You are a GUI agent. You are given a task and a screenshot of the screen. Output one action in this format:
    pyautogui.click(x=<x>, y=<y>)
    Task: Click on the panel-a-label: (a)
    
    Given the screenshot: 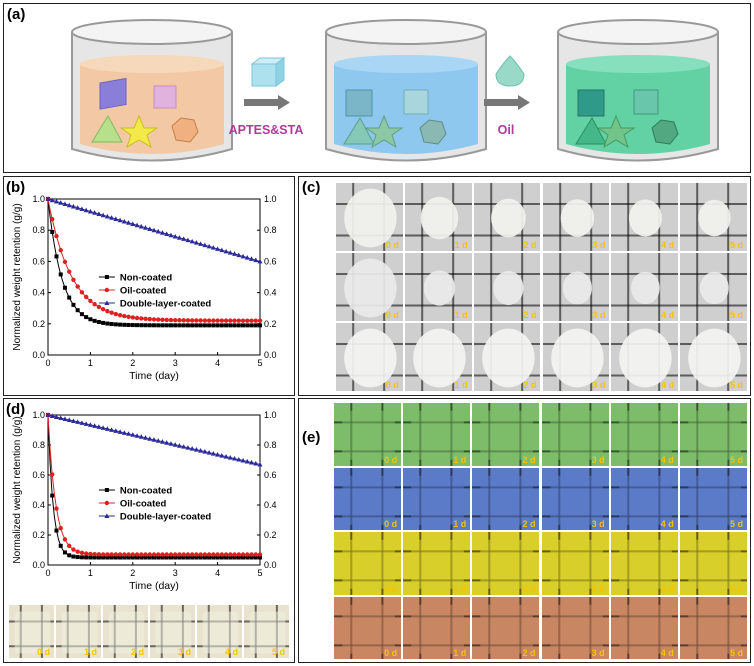 What is the action you would take?
    pyautogui.click(x=16, y=14)
    